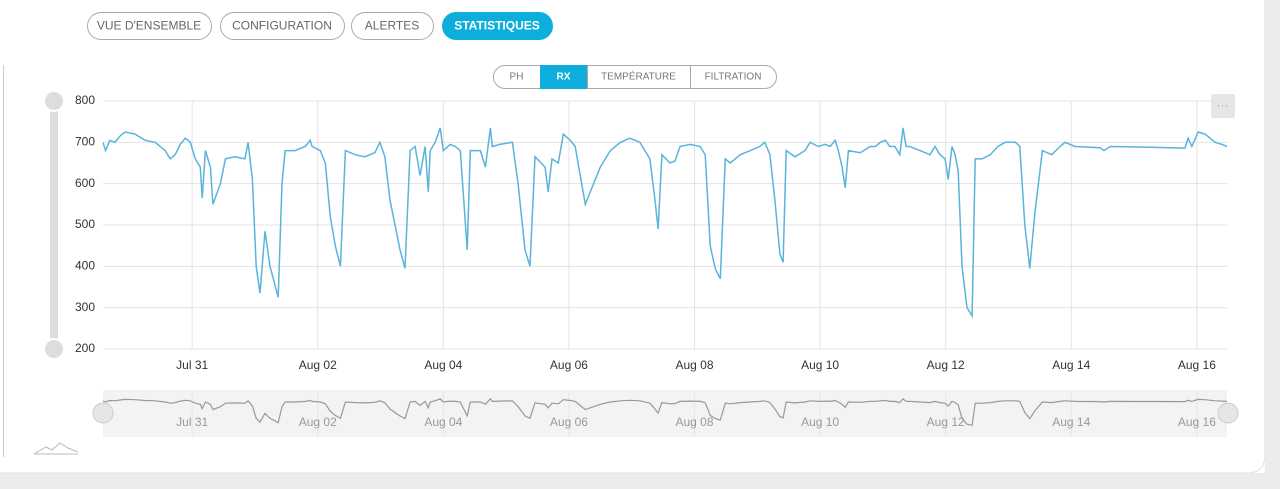  Describe the element at coordinates (85, 348) in the screenshot. I see `y-tick-label: 200` at that location.